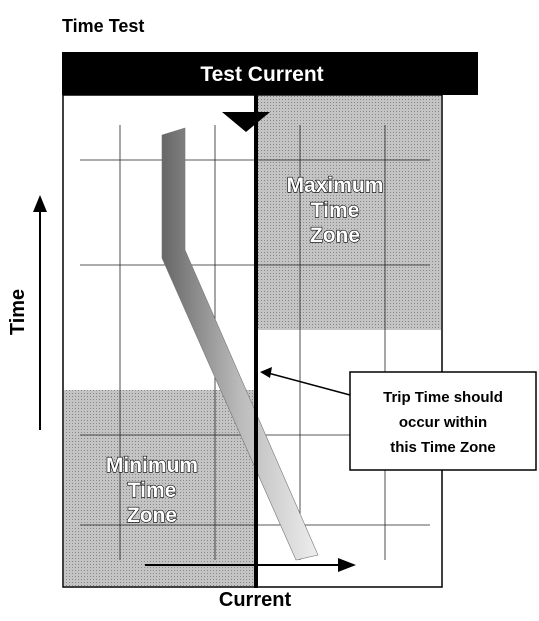  I want to click on min-zone, so click(160, 488).